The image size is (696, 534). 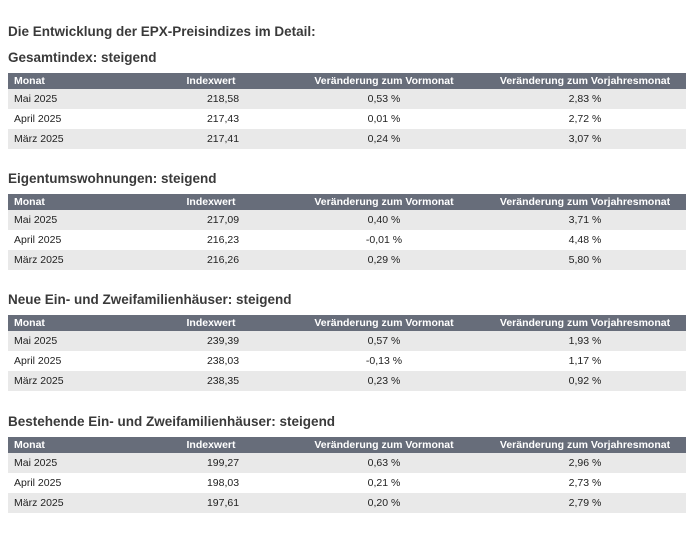 What do you see at coordinates (585, 483) in the screenshot?
I see `cell-yoy: 2,73 %` at bounding box center [585, 483].